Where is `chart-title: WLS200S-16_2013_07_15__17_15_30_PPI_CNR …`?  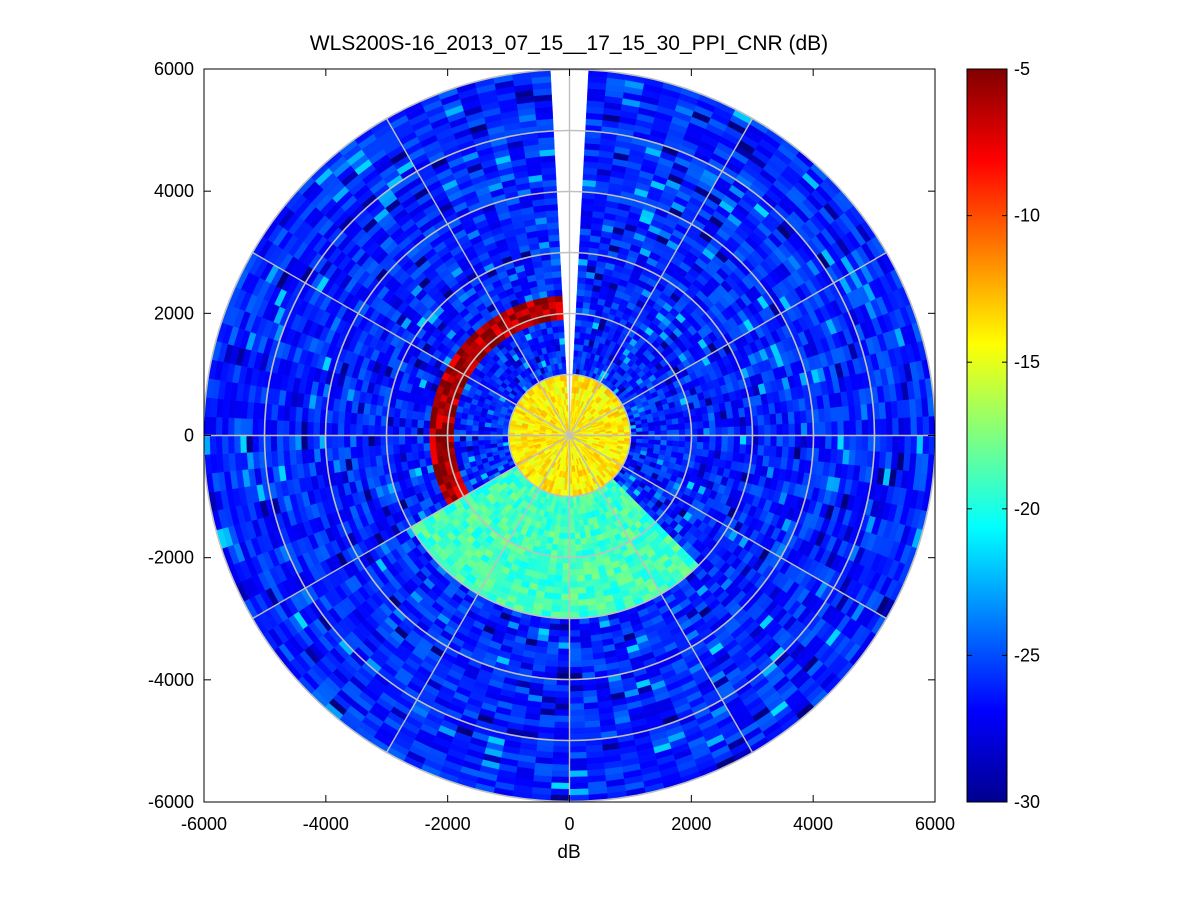
chart-title: WLS200S-16_2013_07_15__17_15_30_PPI_CNR … is located at coordinates (569, 43).